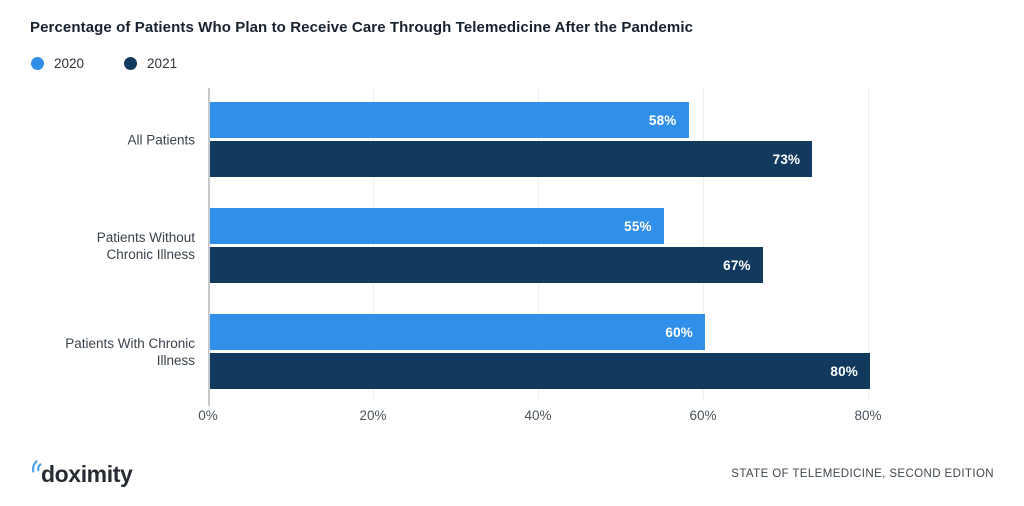 Image resolution: width=1024 pixels, height=506 pixels. Describe the element at coordinates (786, 159) in the screenshot. I see `bar-value-label: 73%` at that location.